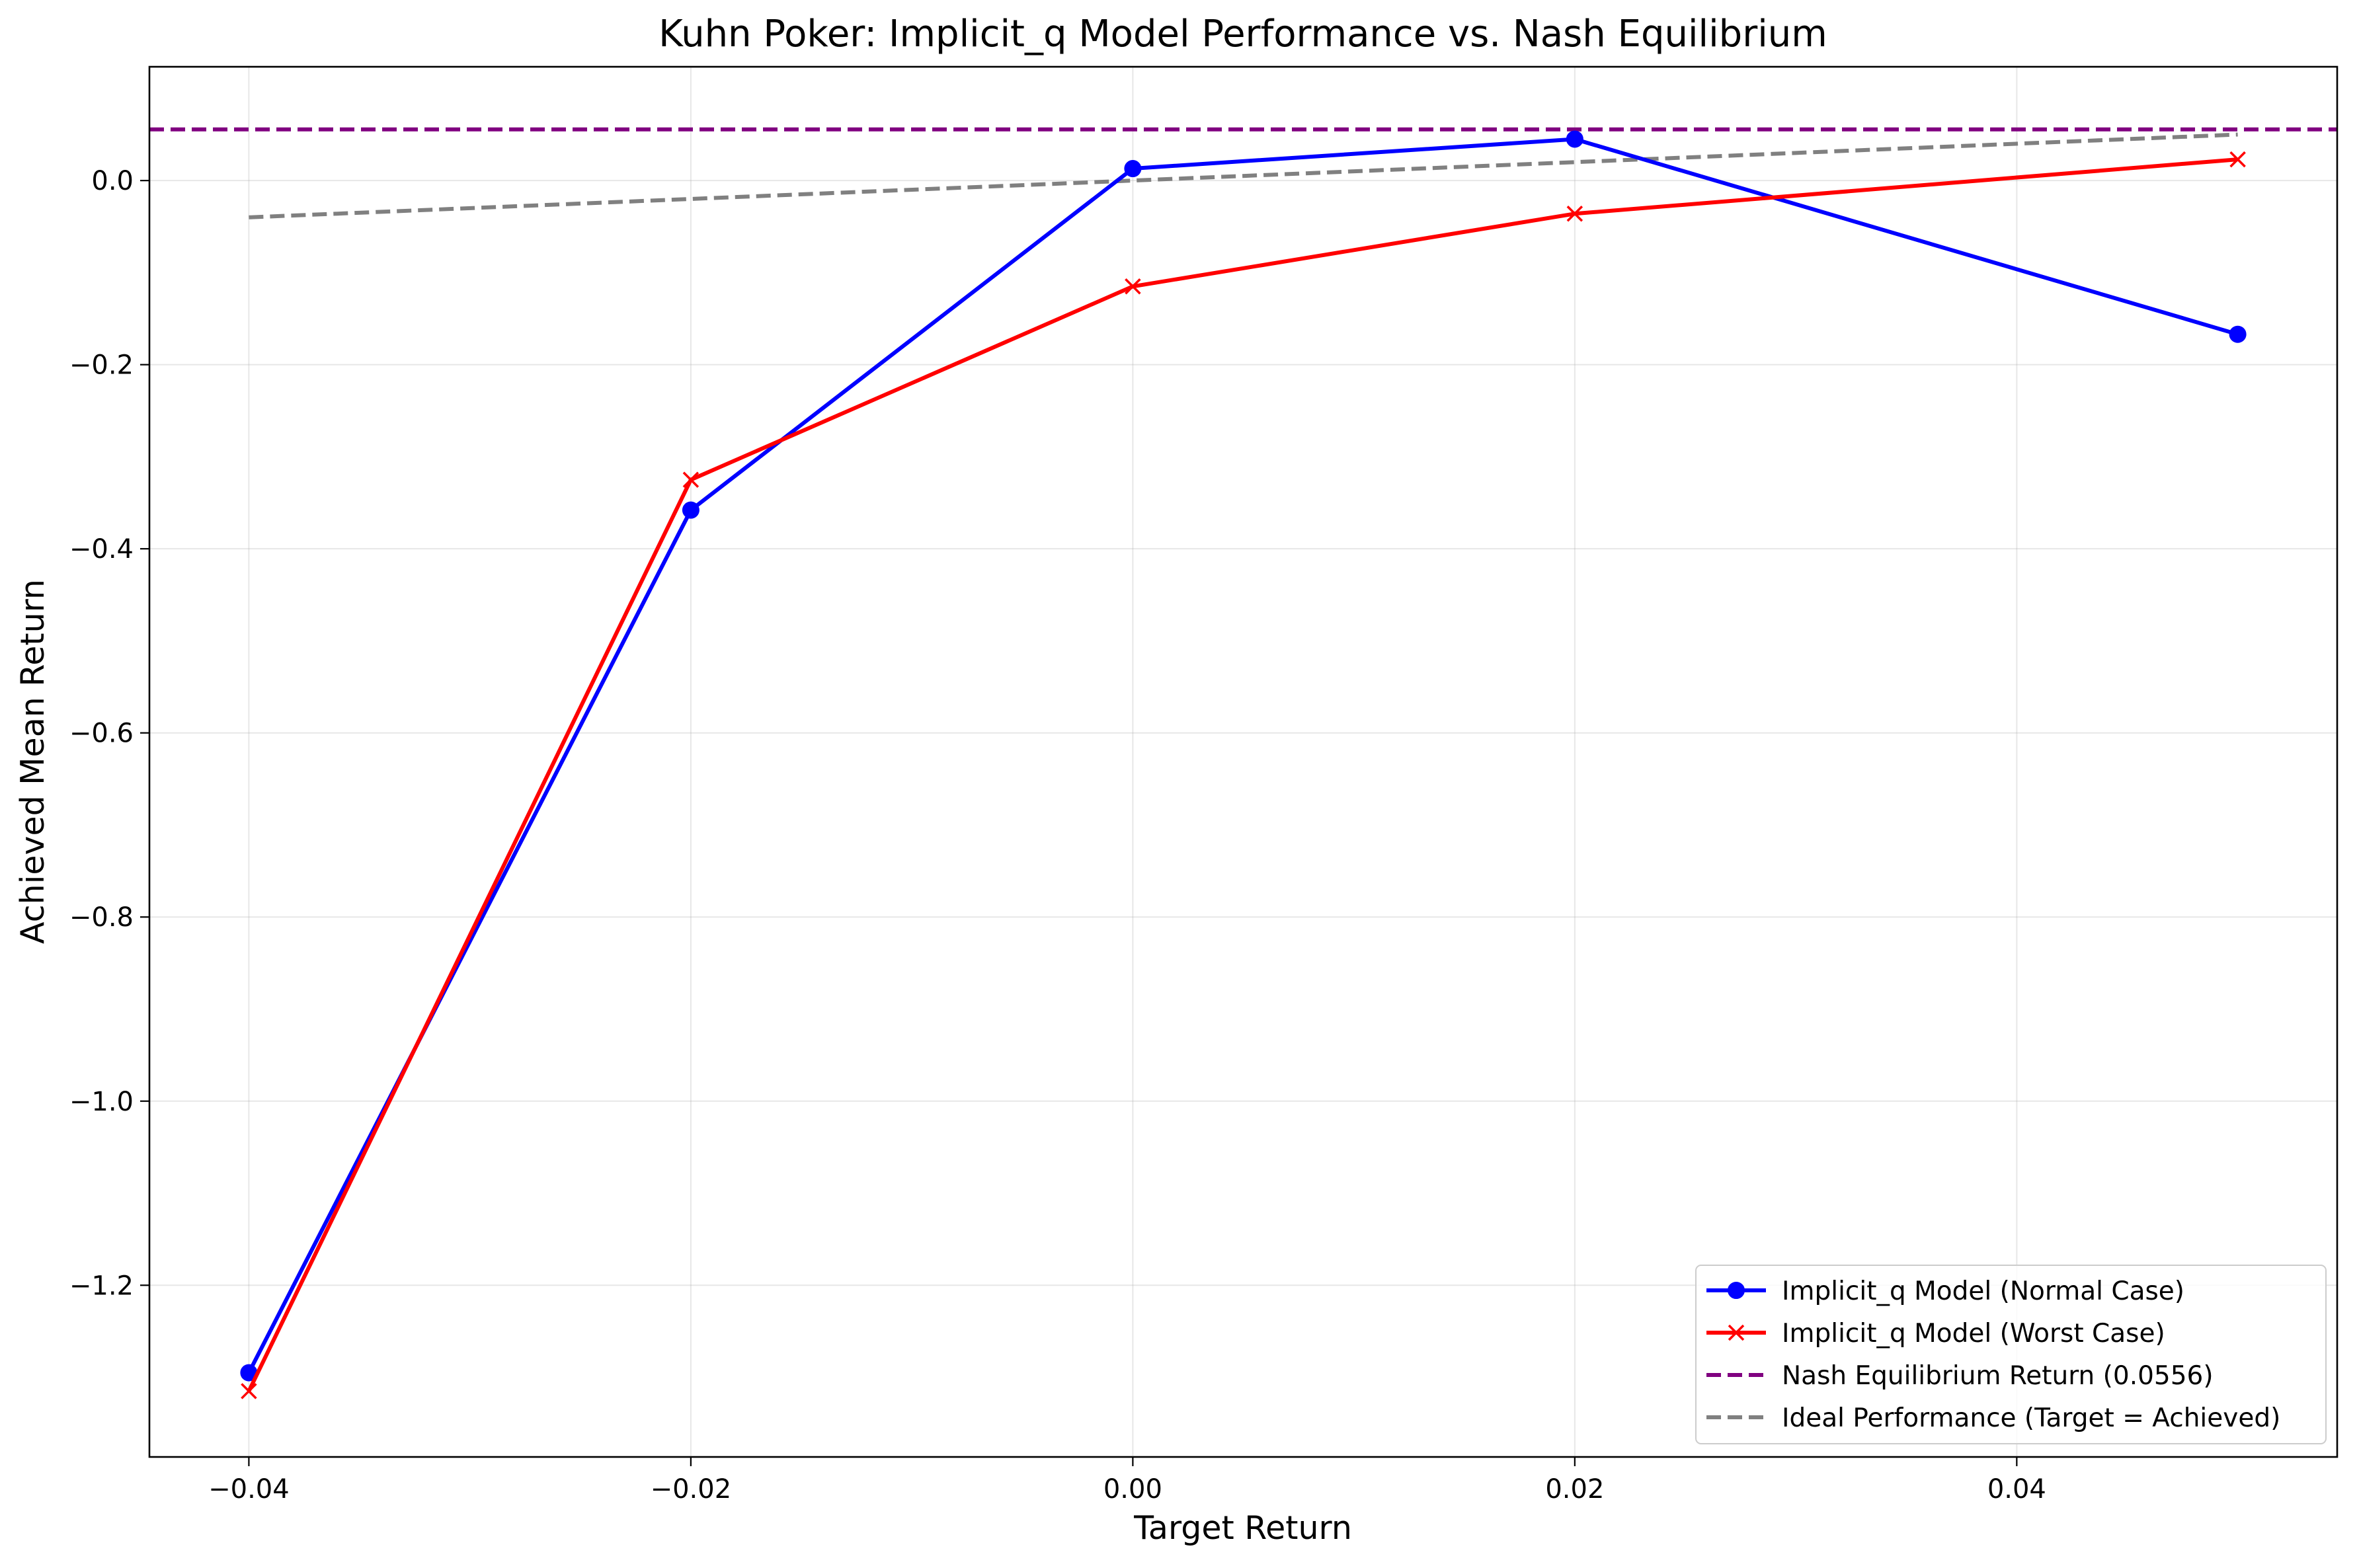 The image size is (2359, 1568). Describe the element at coordinates (101, 549) in the screenshot. I see `y-tick-label: −0.4` at that location.